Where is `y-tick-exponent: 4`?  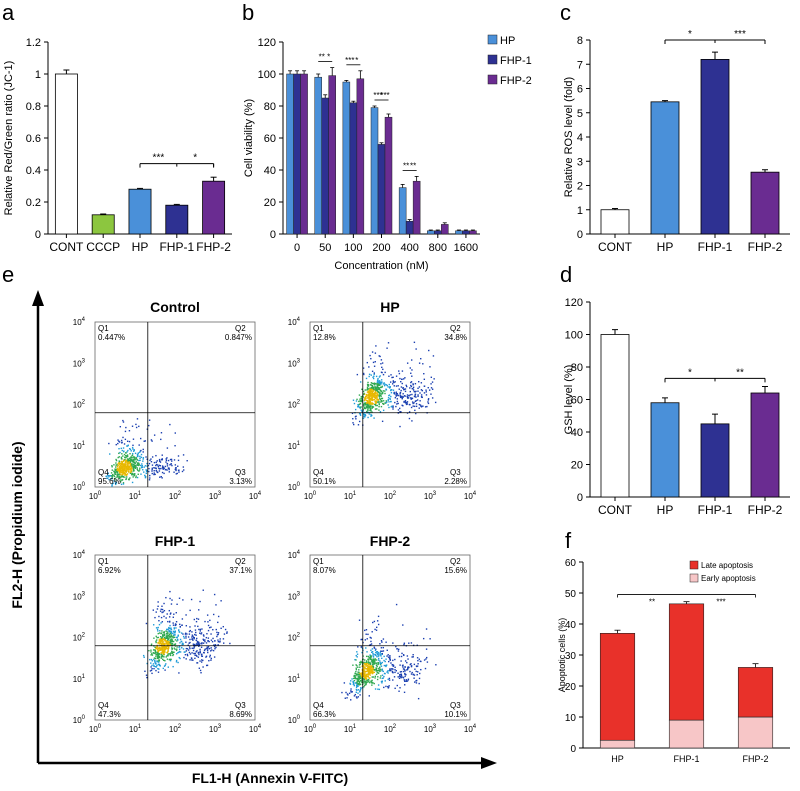
y-tick-exponent: 4 is located at coordinates (84, 320).